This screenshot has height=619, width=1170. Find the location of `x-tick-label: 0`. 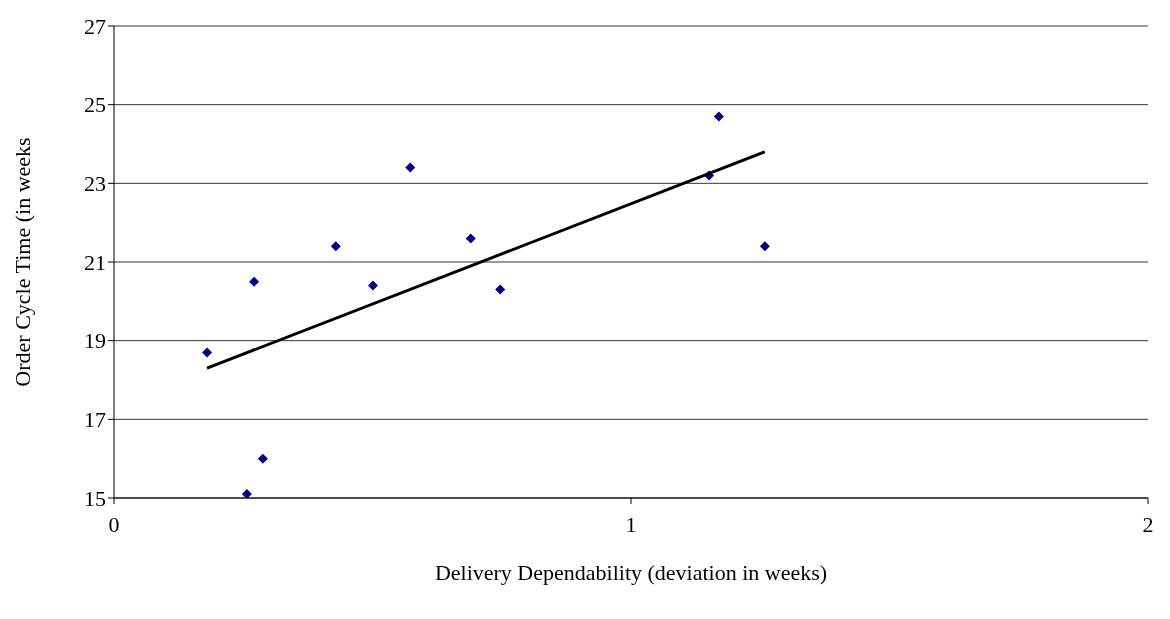

x-tick-label: 0 is located at coordinates (114, 524).